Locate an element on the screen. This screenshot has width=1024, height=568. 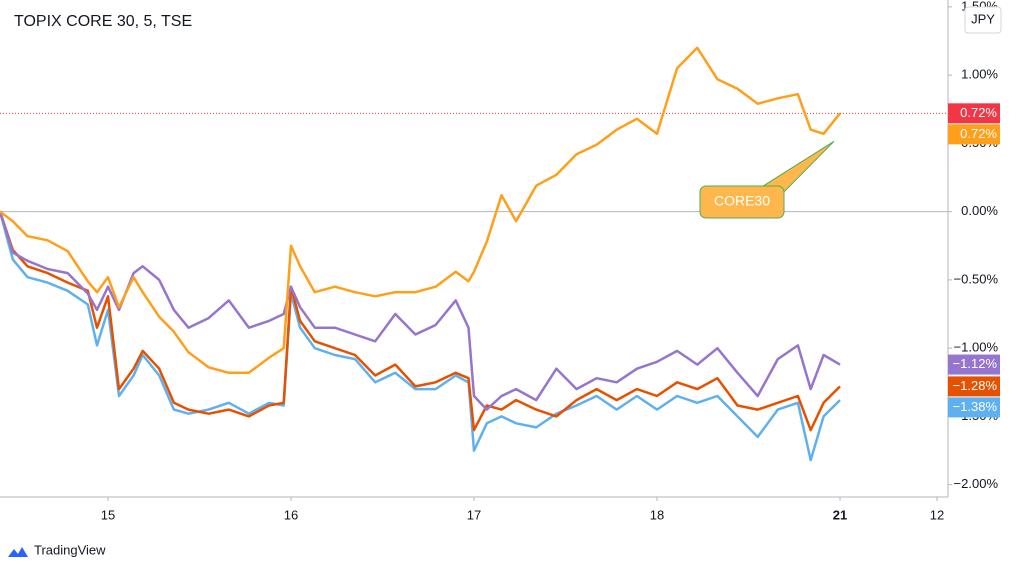
annotation-box is located at coordinates (742, 202).